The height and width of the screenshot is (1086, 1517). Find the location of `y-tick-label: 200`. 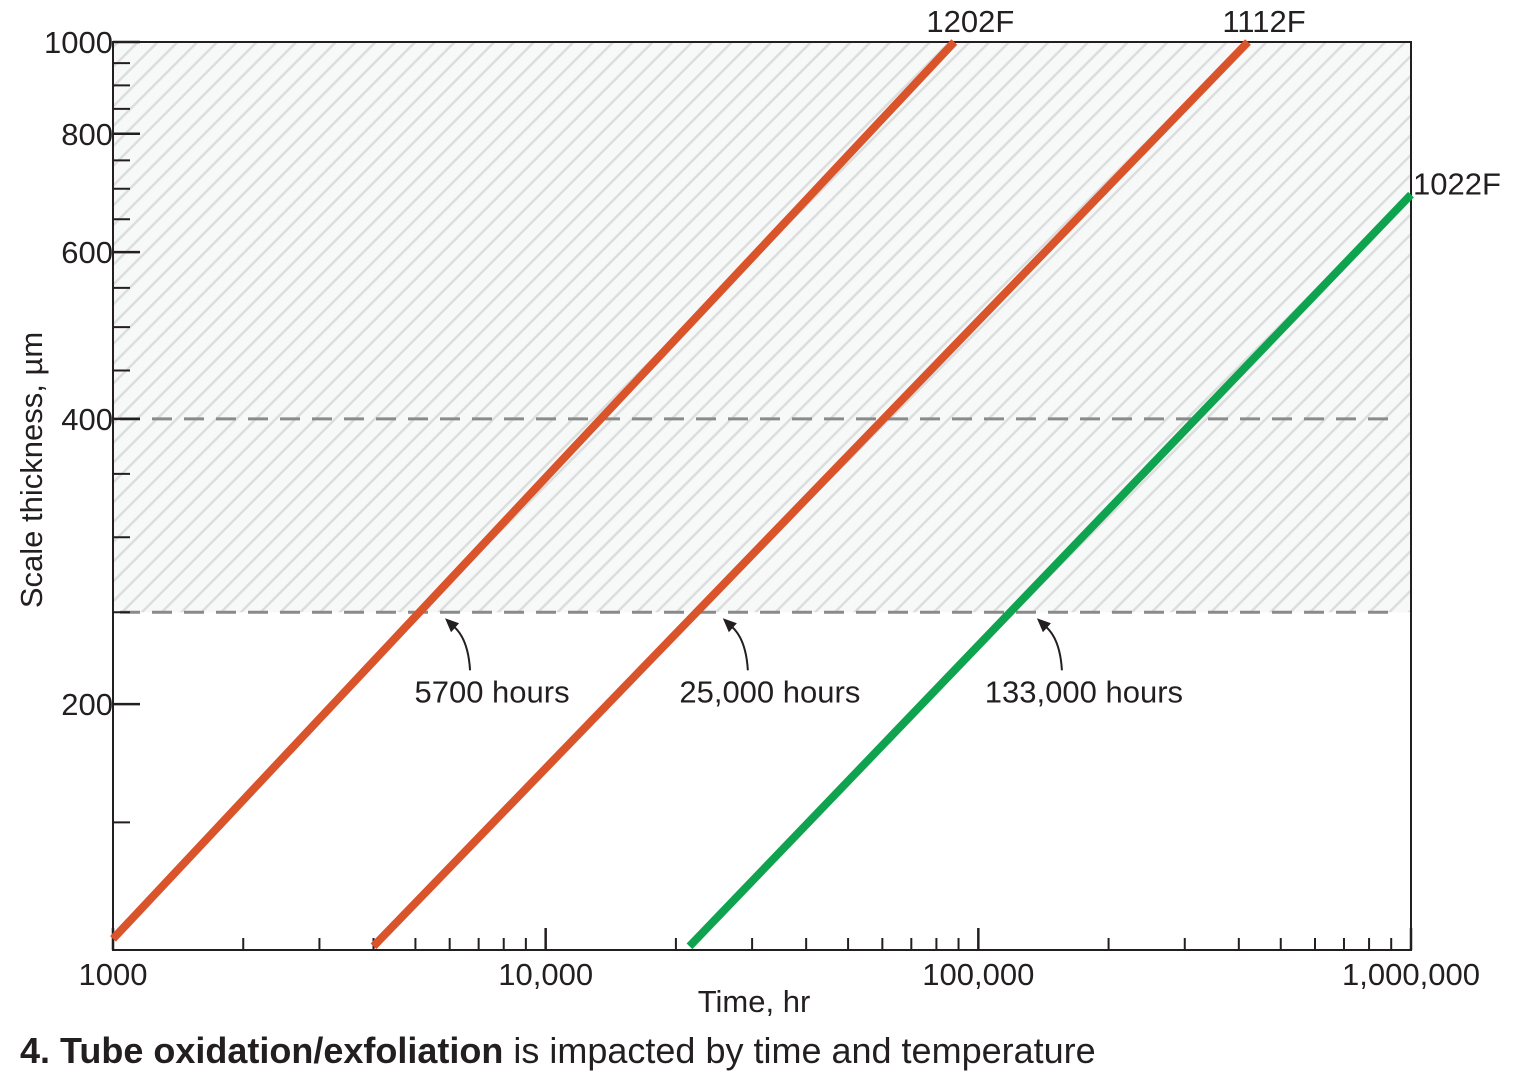

y-tick-label: 200 is located at coordinates (87, 704).